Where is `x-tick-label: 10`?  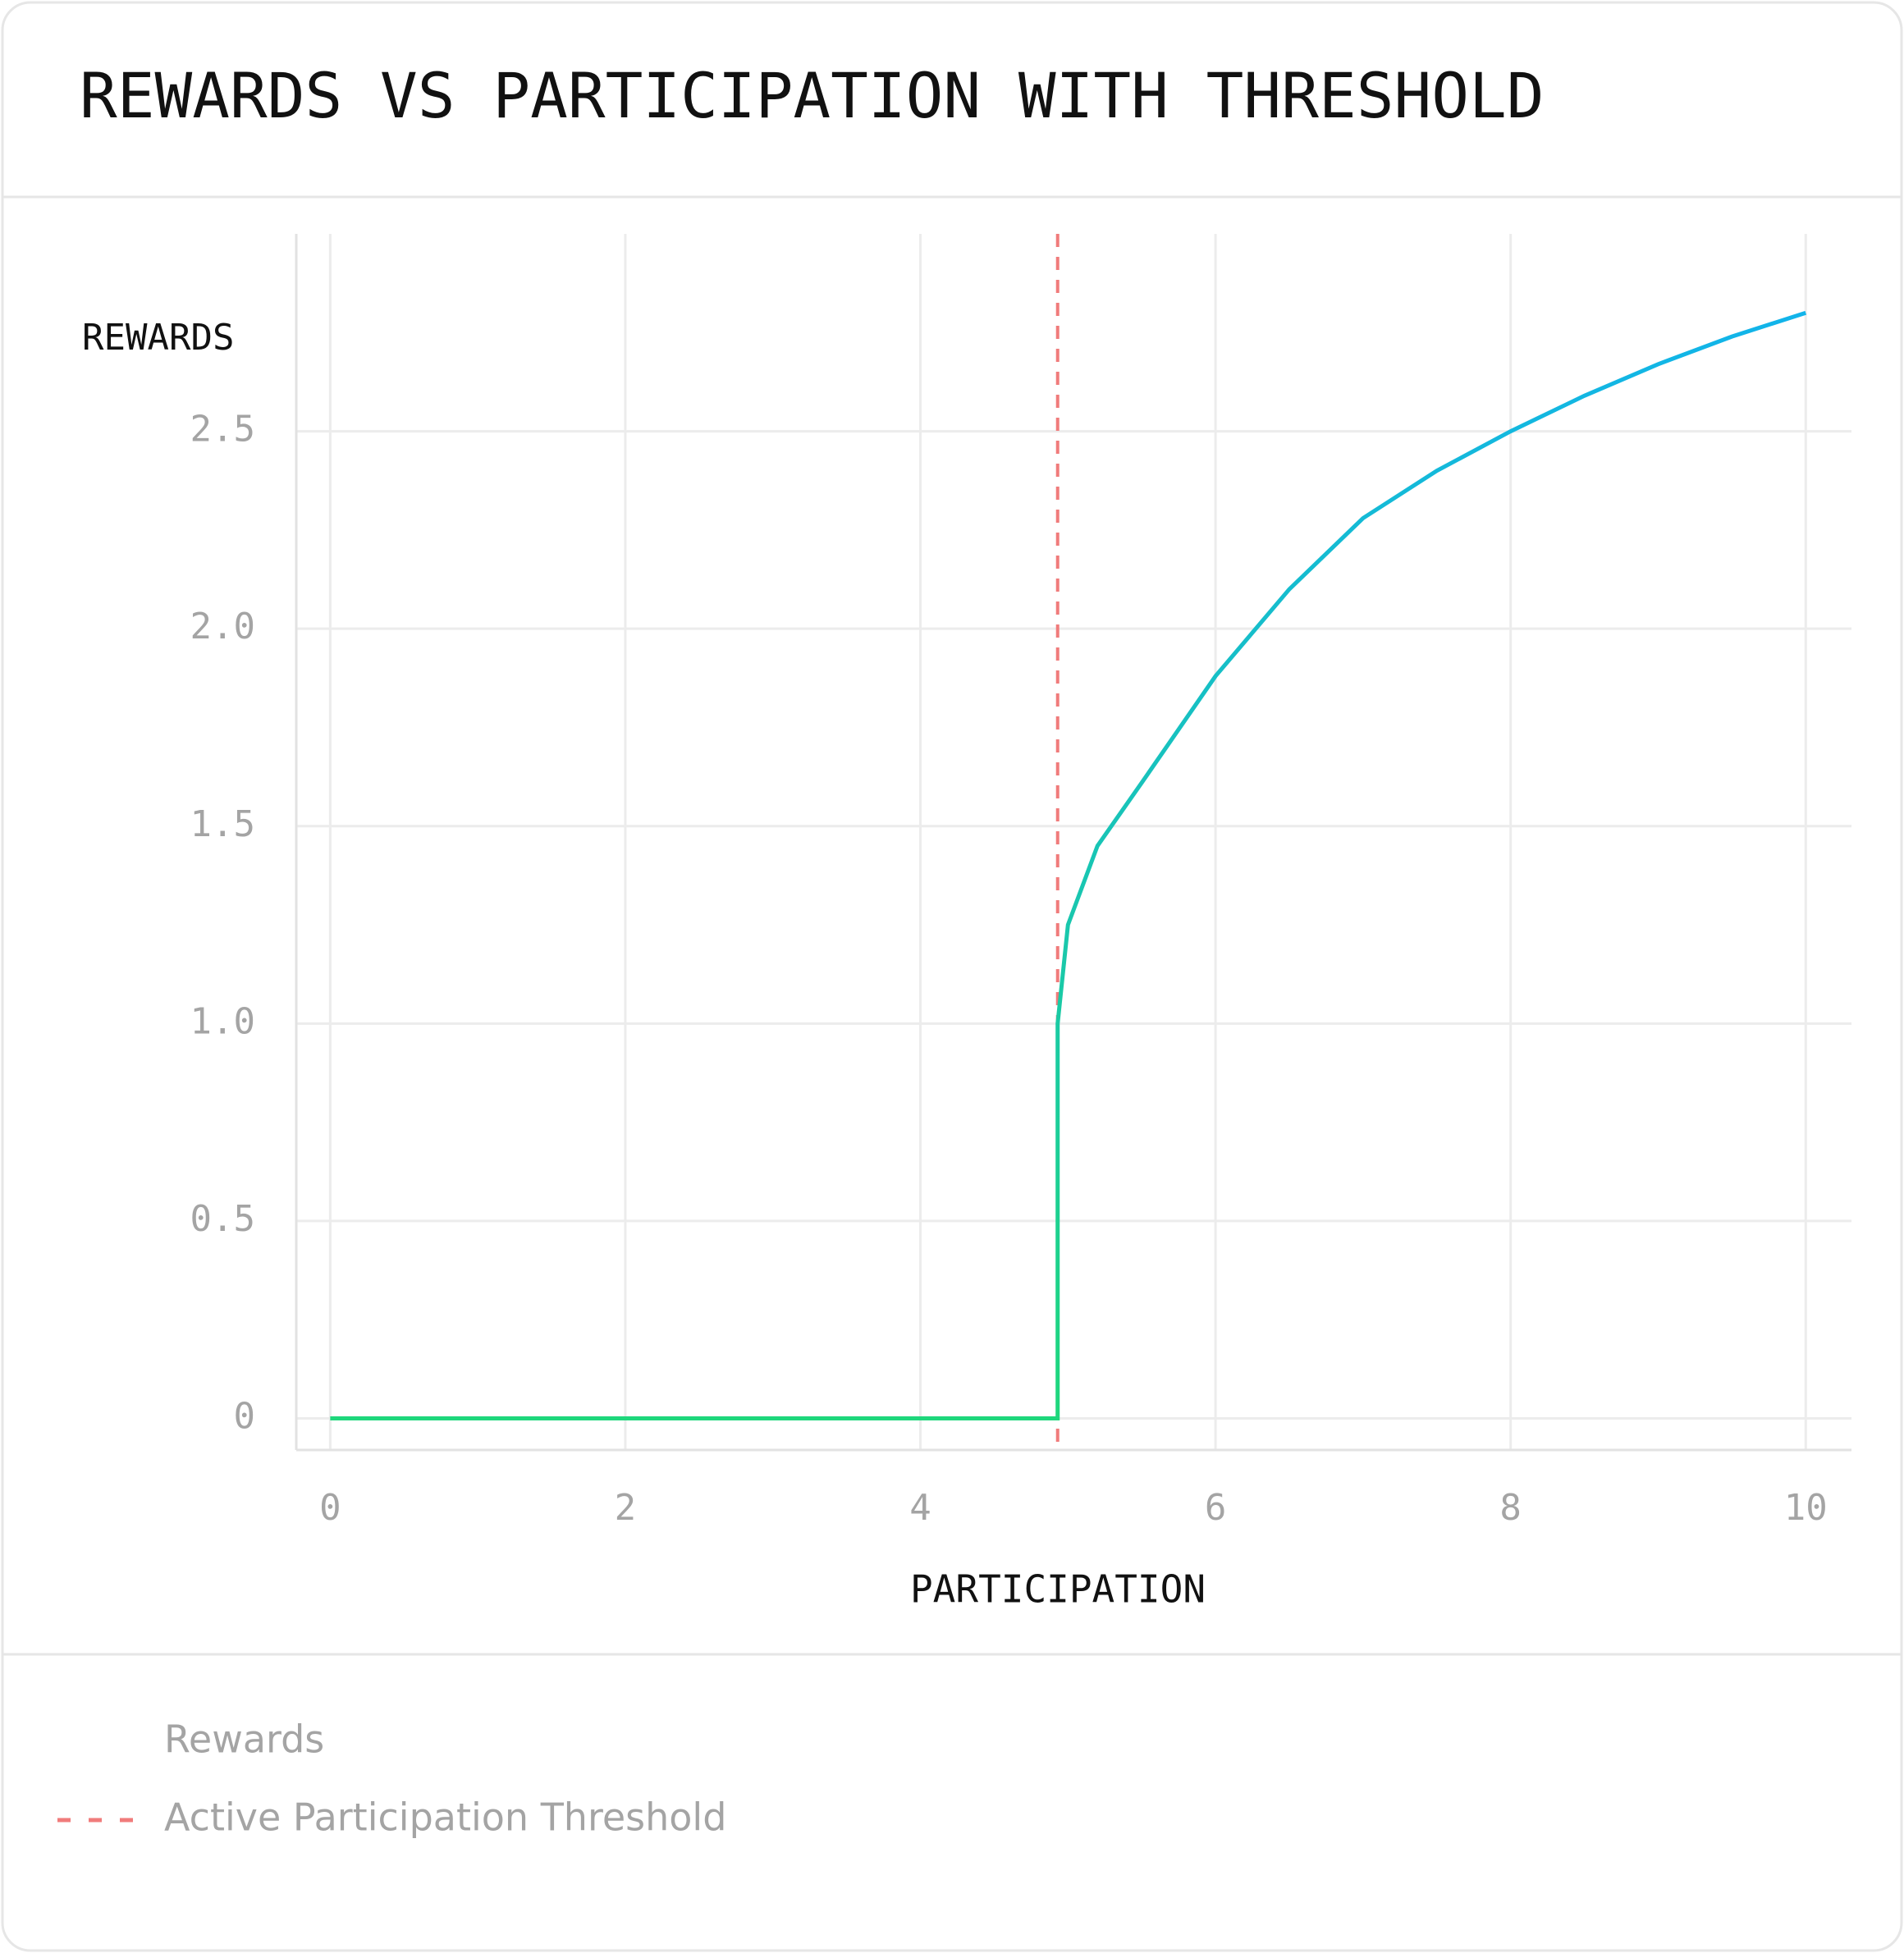 x-tick-label: 10 is located at coordinates (1806, 1508).